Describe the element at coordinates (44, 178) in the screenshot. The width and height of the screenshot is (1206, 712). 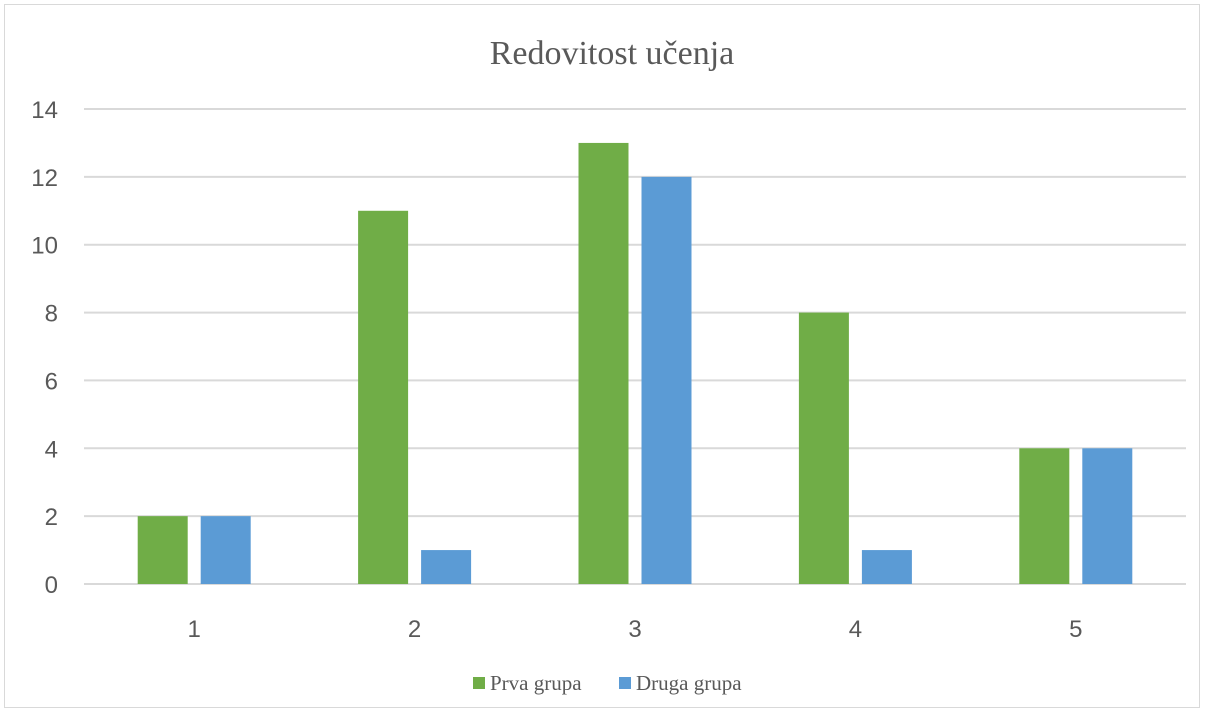
I see `y-tick-label: 12` at that location.